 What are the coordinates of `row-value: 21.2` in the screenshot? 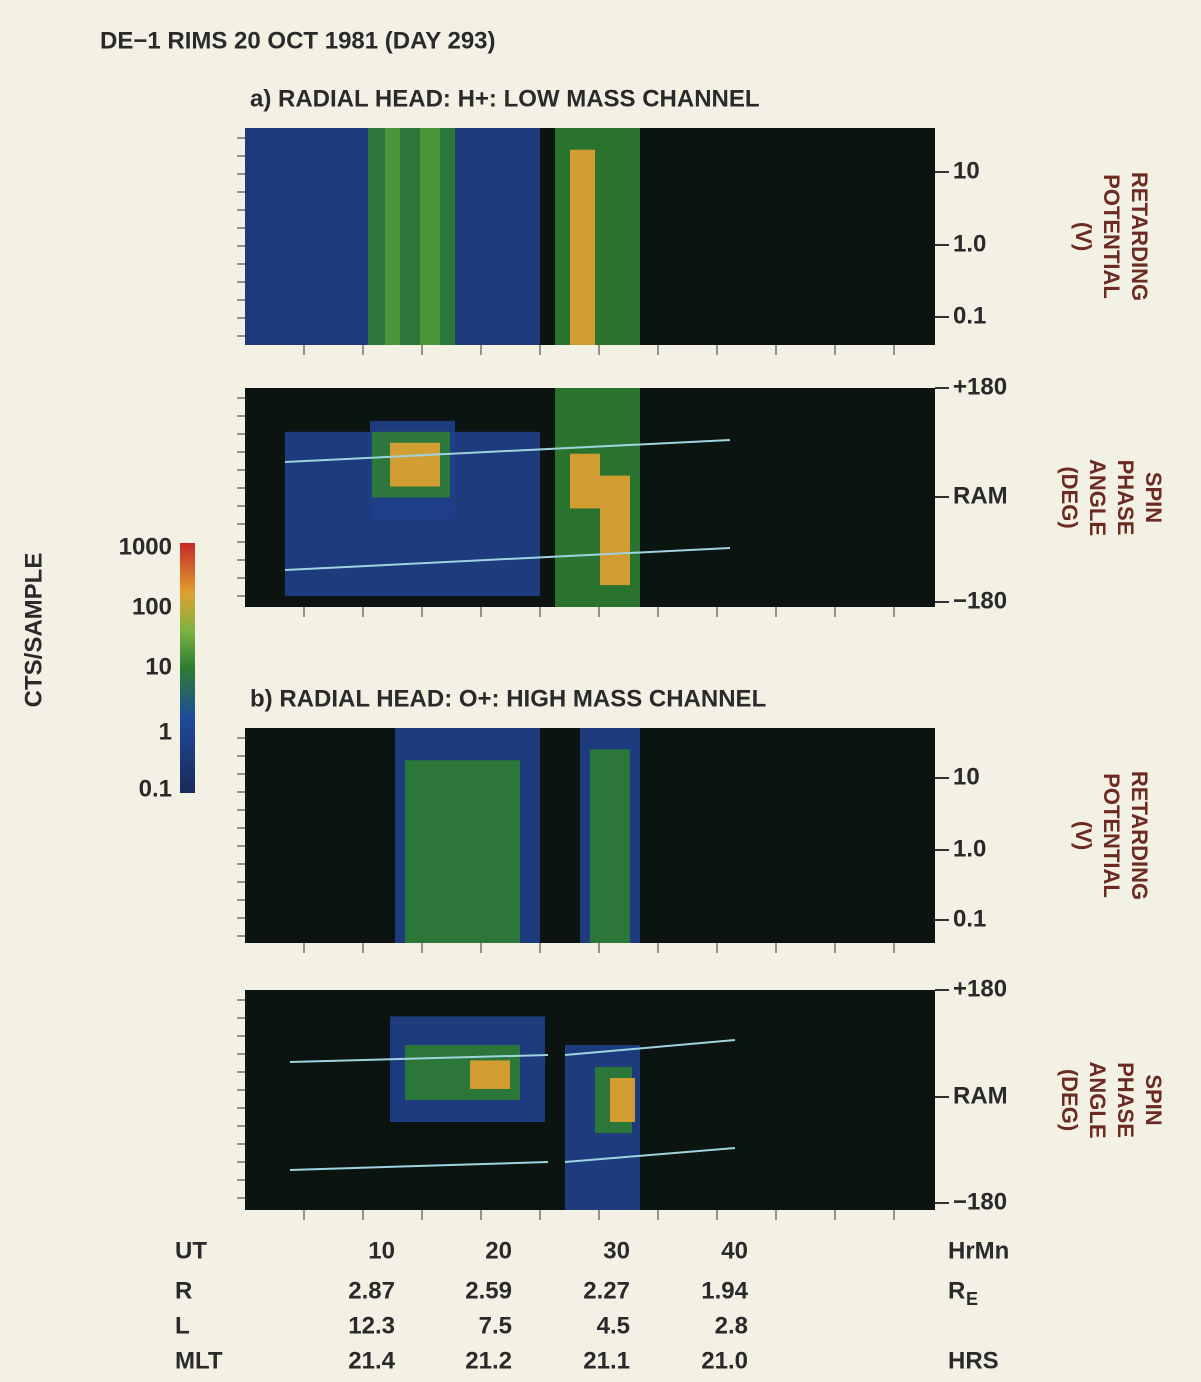 It's located at (488, 1360).